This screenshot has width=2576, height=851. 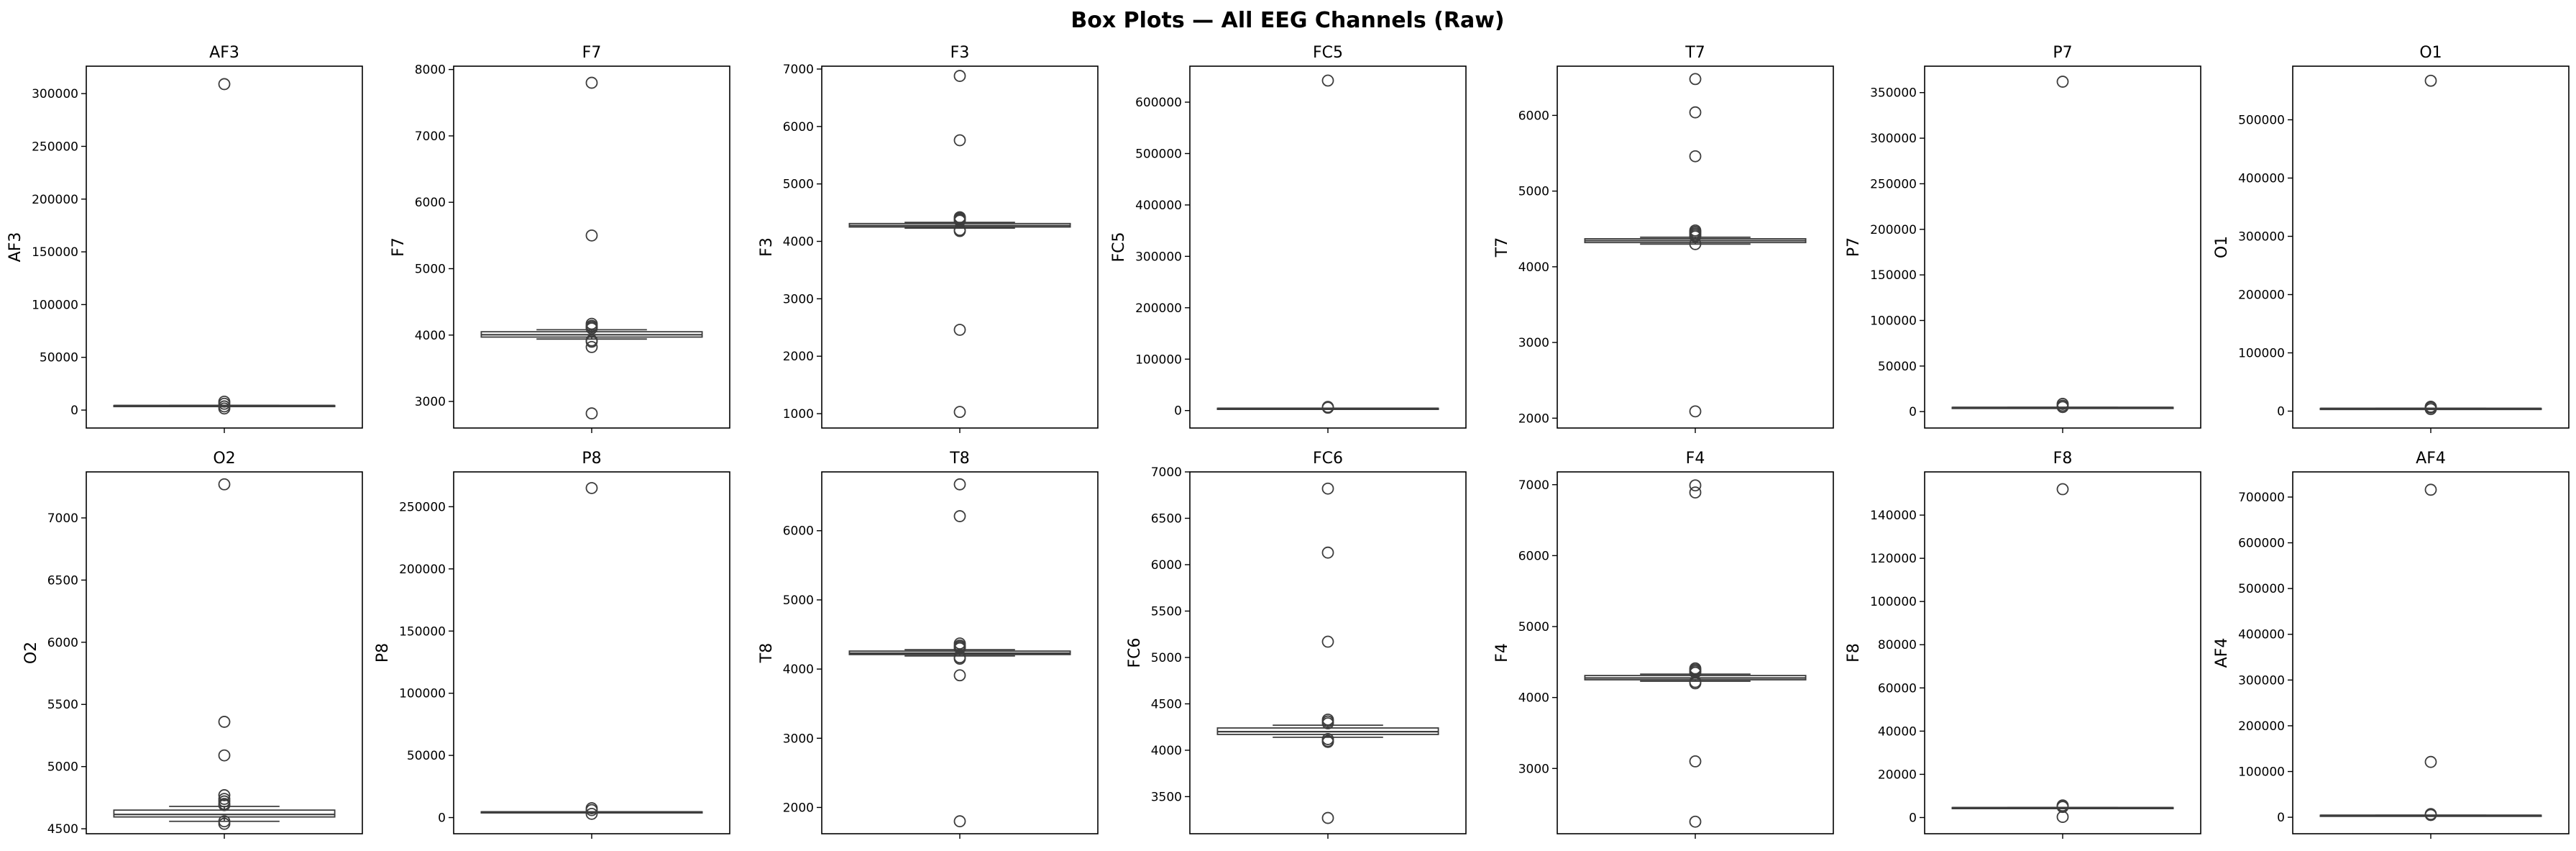 I want to click on y-axis-label: AF3, so click(x=15, y=247).